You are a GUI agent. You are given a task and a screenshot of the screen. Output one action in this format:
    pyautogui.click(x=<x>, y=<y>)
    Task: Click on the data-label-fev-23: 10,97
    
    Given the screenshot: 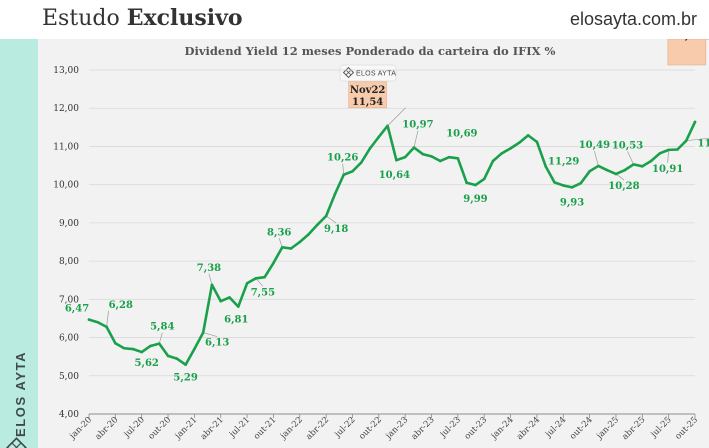 What is the action you would take?
    pyautogui.click(x=417, y=125)
    